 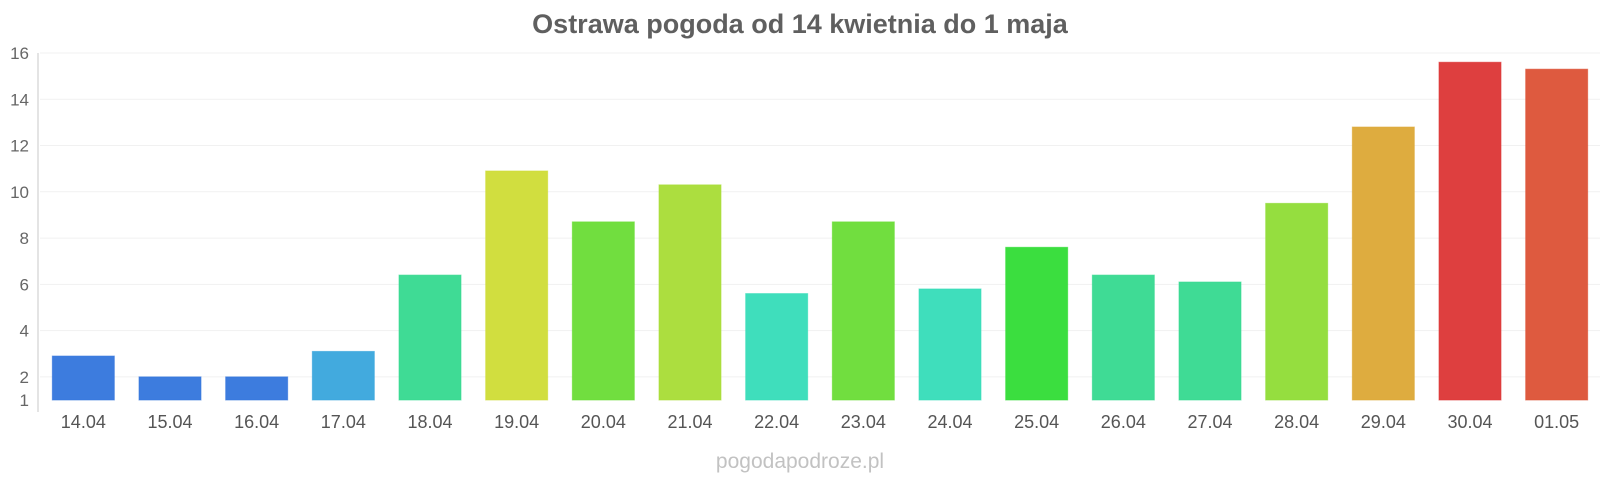 What do you see at coordinates (1296, 422) in the screenshot?
I see `x-tick-label: 28.04` at bounding box center [1296, 422].